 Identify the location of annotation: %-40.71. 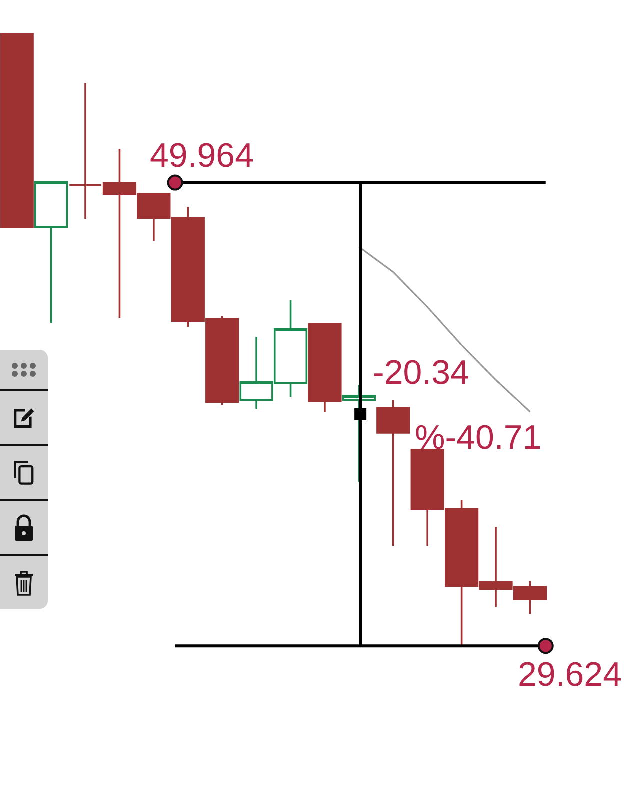
(478, 438).